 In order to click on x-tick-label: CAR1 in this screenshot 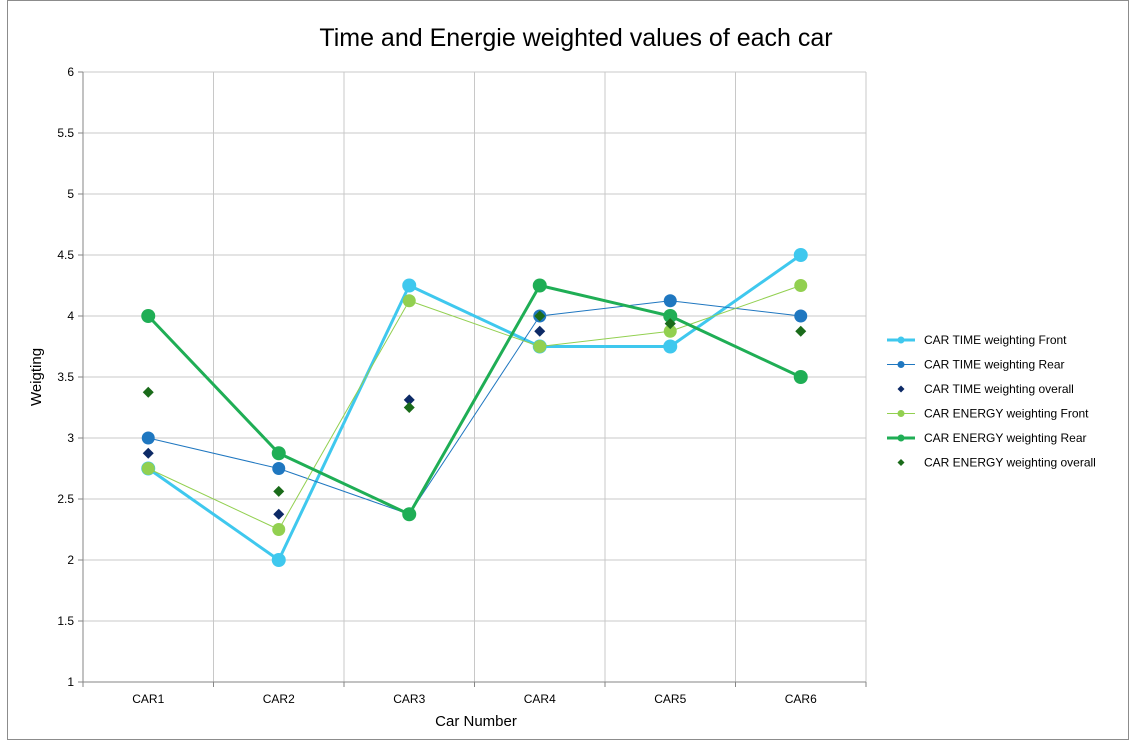, I will do `click(148, 699)`.